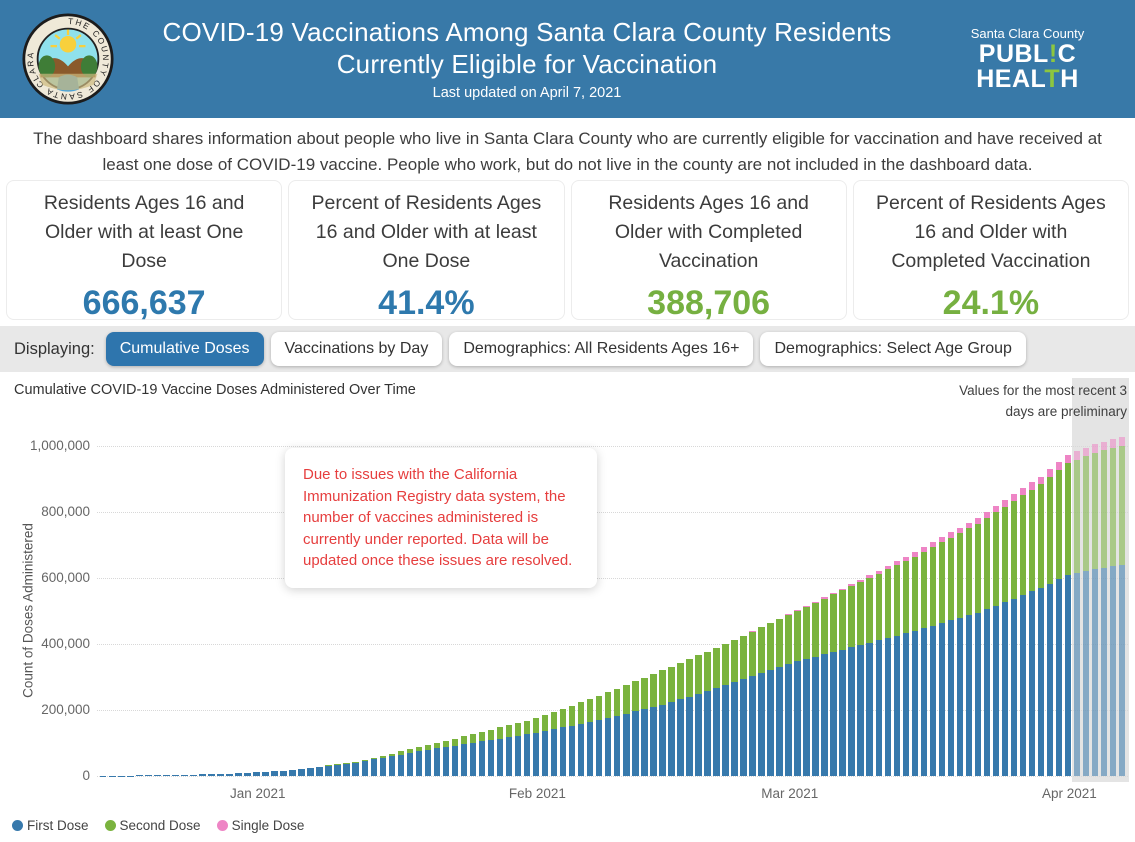 The image size is (1135, 842). Describe the element at coordinates (152, 825) in the screenshot. I see `legend-item-second-dose: Second Dose` at that location.